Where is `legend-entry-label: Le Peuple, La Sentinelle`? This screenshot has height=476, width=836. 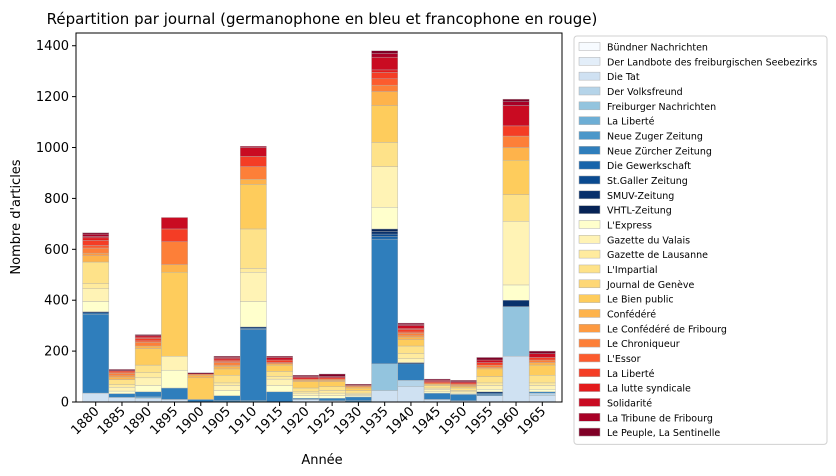
legend-entry-label: Le Peuple, La Sentinelle is located at coordinates (663, 433).